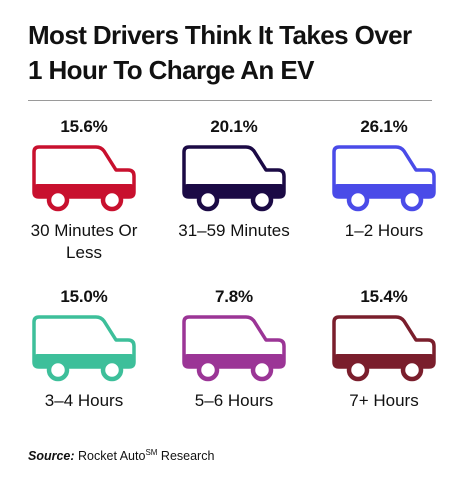 The image size is (468, 489). What do you see at coordinates (384, 126) in the screenshot?
I see `value-label: 26.1%` at bounding box center [384, 126].